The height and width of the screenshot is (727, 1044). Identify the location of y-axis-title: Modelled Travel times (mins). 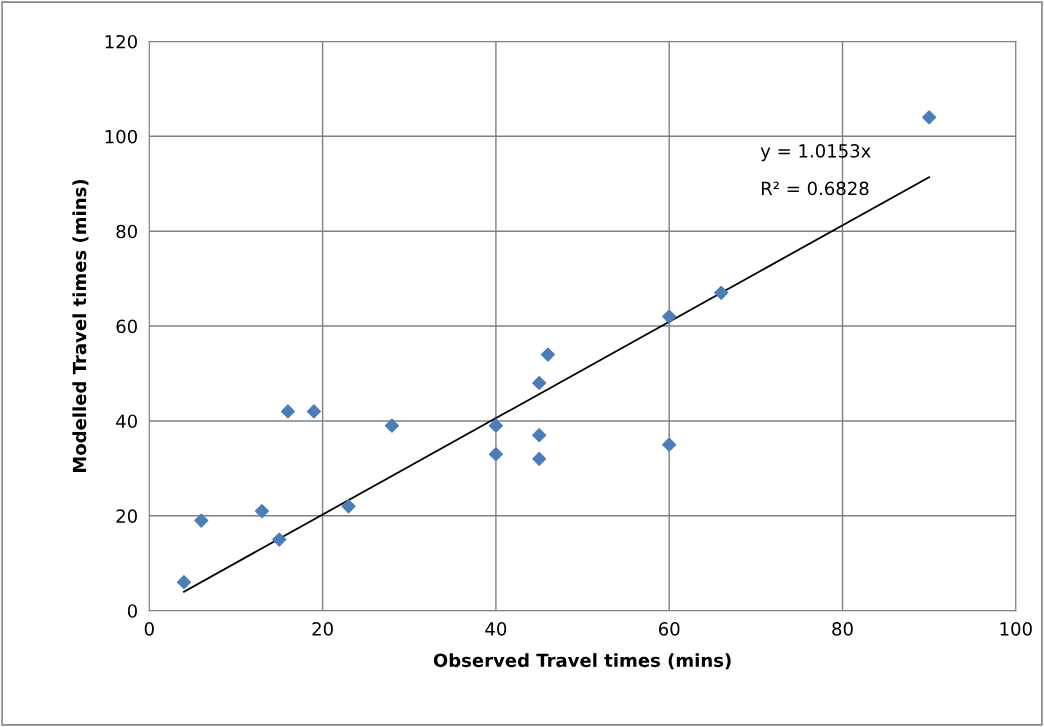
(80, 326).